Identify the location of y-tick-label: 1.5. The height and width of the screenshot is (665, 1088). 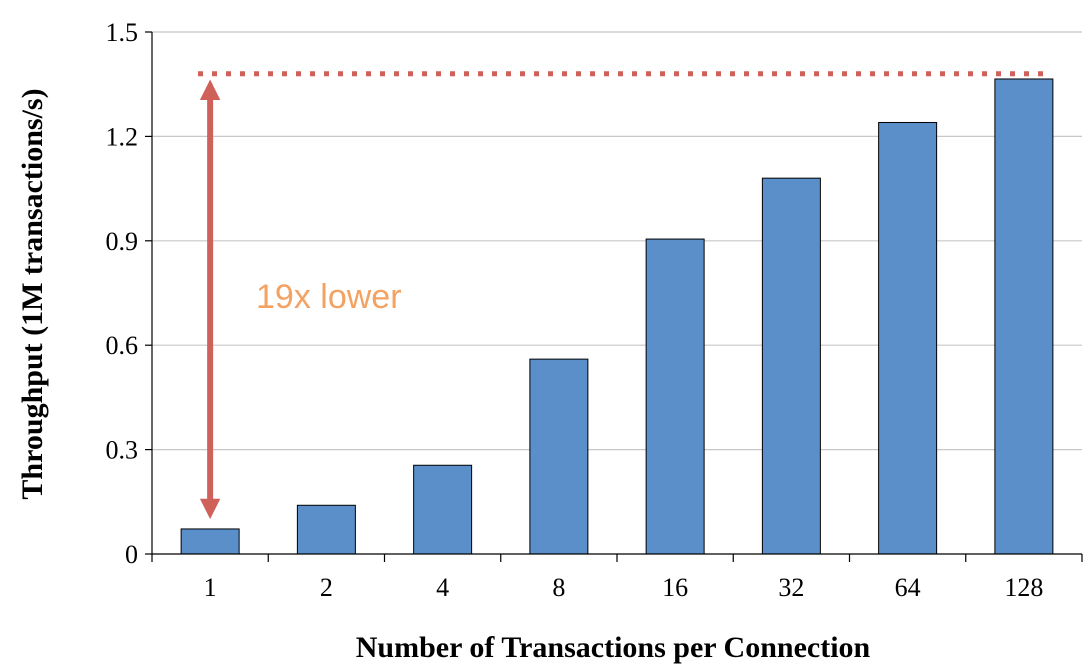
(122, 32).